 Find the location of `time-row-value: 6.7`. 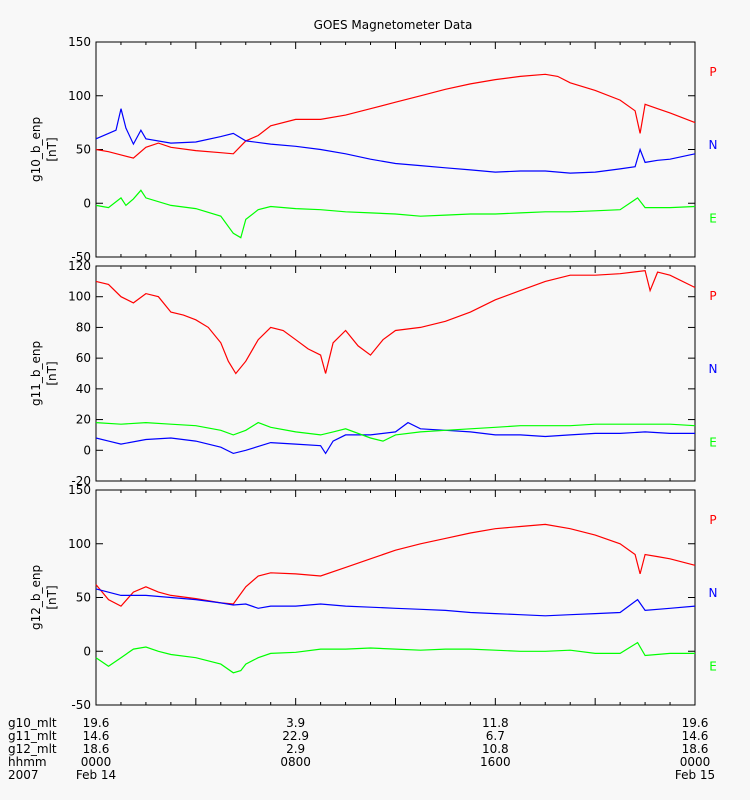

time-row-value: 6.7 is located at coordinates (495, 736).